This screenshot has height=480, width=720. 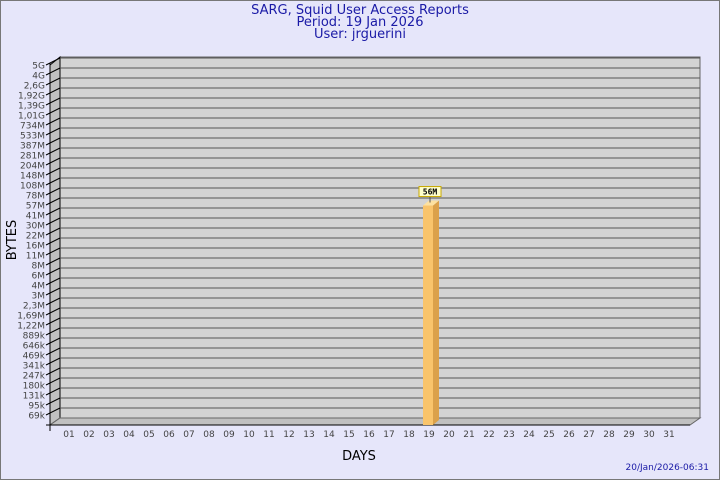 What do you see at coordinates (360, 34) in the screenshot?
I see `chart-user: User: jrguerini` at bounding box center [360, 34].